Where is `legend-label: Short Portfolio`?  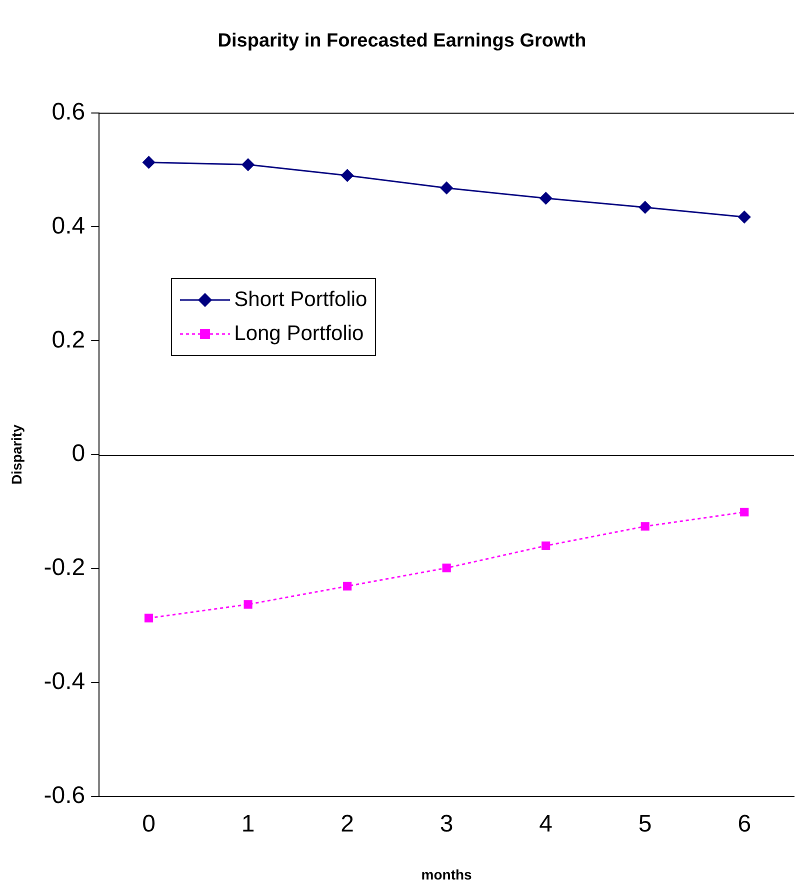 legend-label: Short Portfolio is located at coordinates (301, 300).